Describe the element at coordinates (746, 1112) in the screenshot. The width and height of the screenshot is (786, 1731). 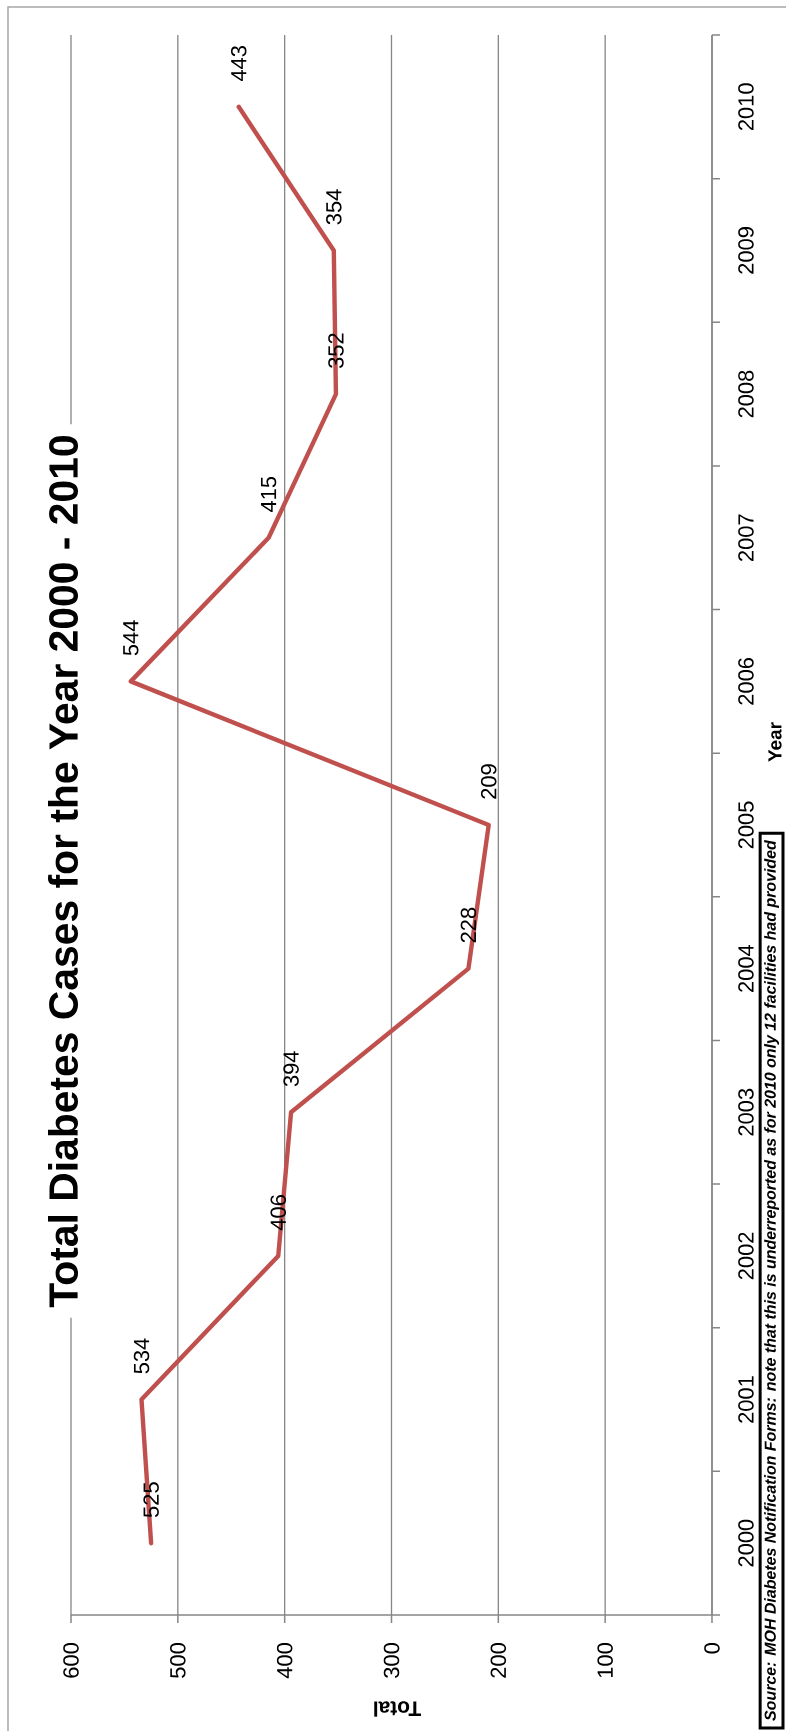
I see `y-tick-label: 2003` at that location.